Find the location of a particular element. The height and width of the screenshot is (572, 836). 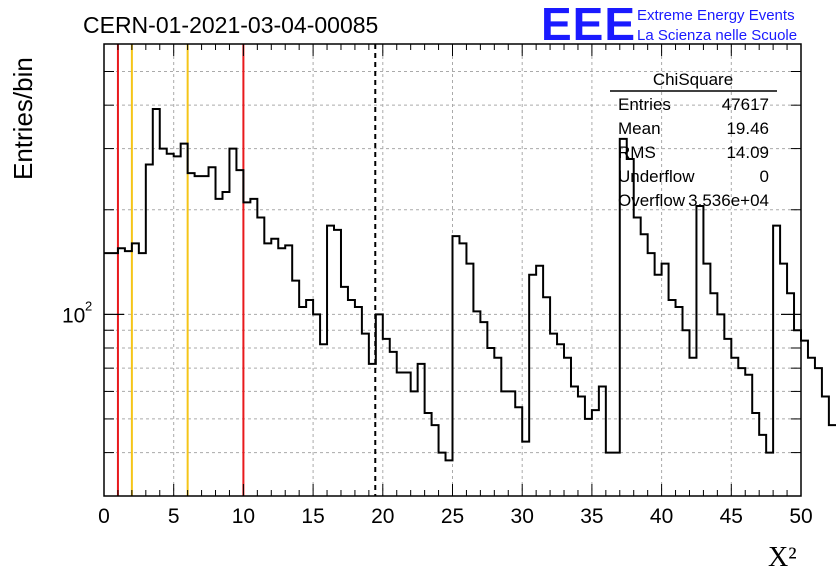

y-tick-label-exponent: 2 is located at coordinates (88, 305).